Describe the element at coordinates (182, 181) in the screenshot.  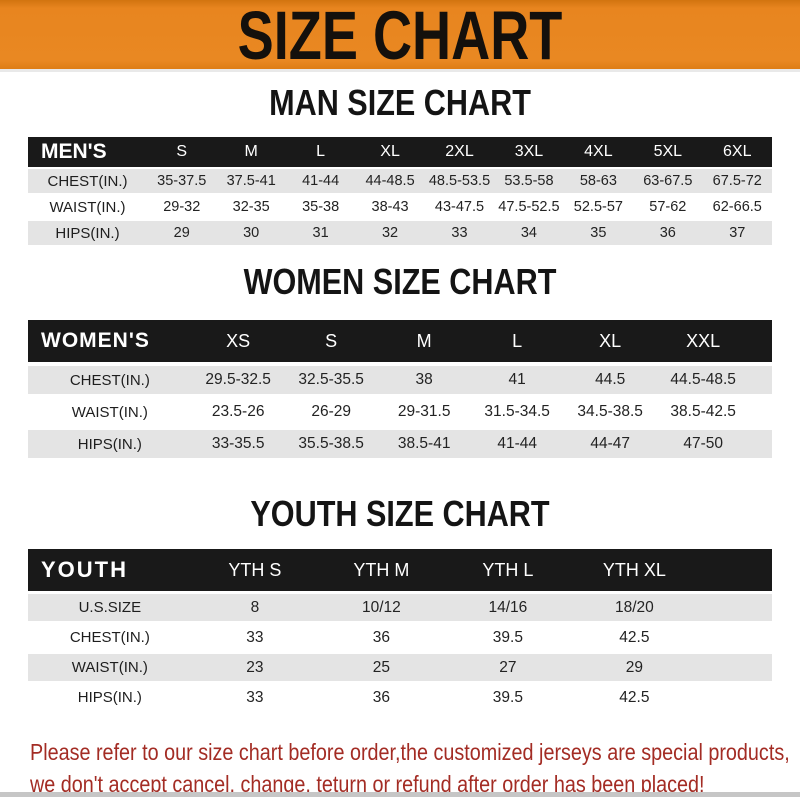
I see `size-value-cell: 35-37.5` at that location.